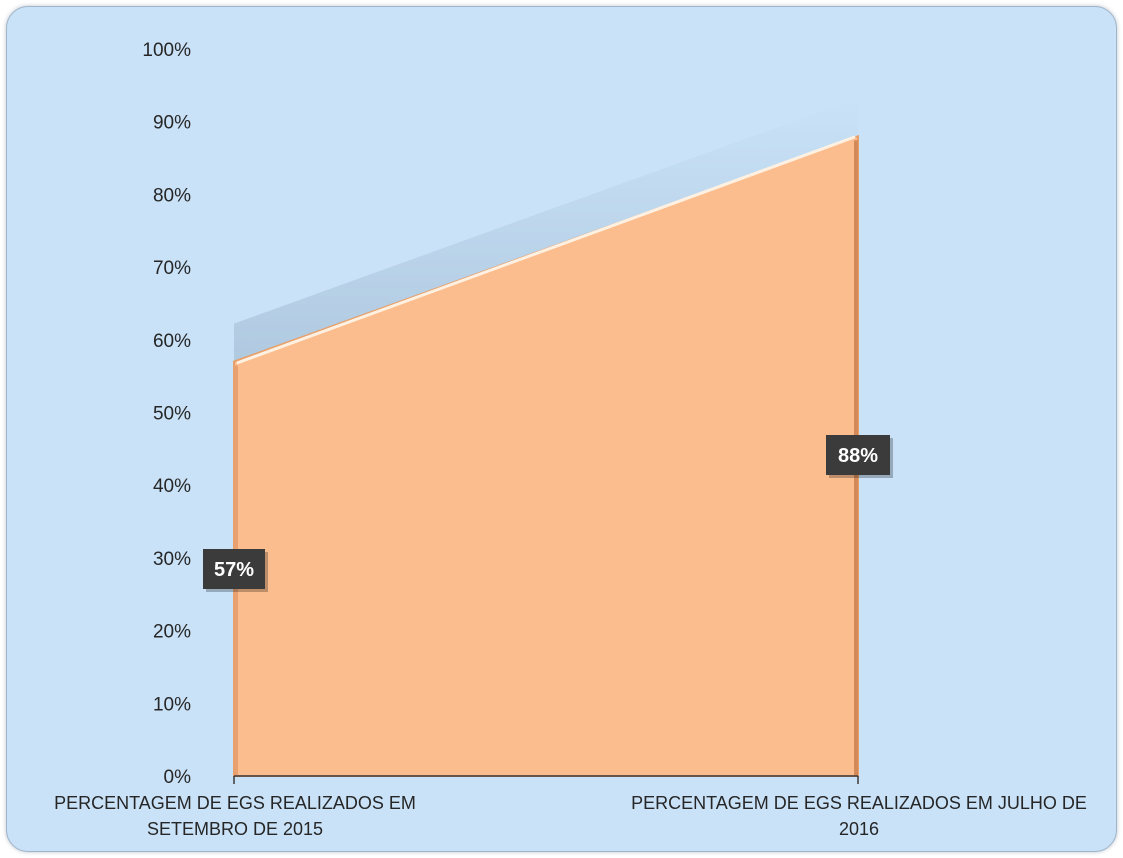 This screenshot has width=1123, height=858. What do you see at coordinates (546, 779) in the screenshot?
I see `axes` at bounding box center [546, 779].